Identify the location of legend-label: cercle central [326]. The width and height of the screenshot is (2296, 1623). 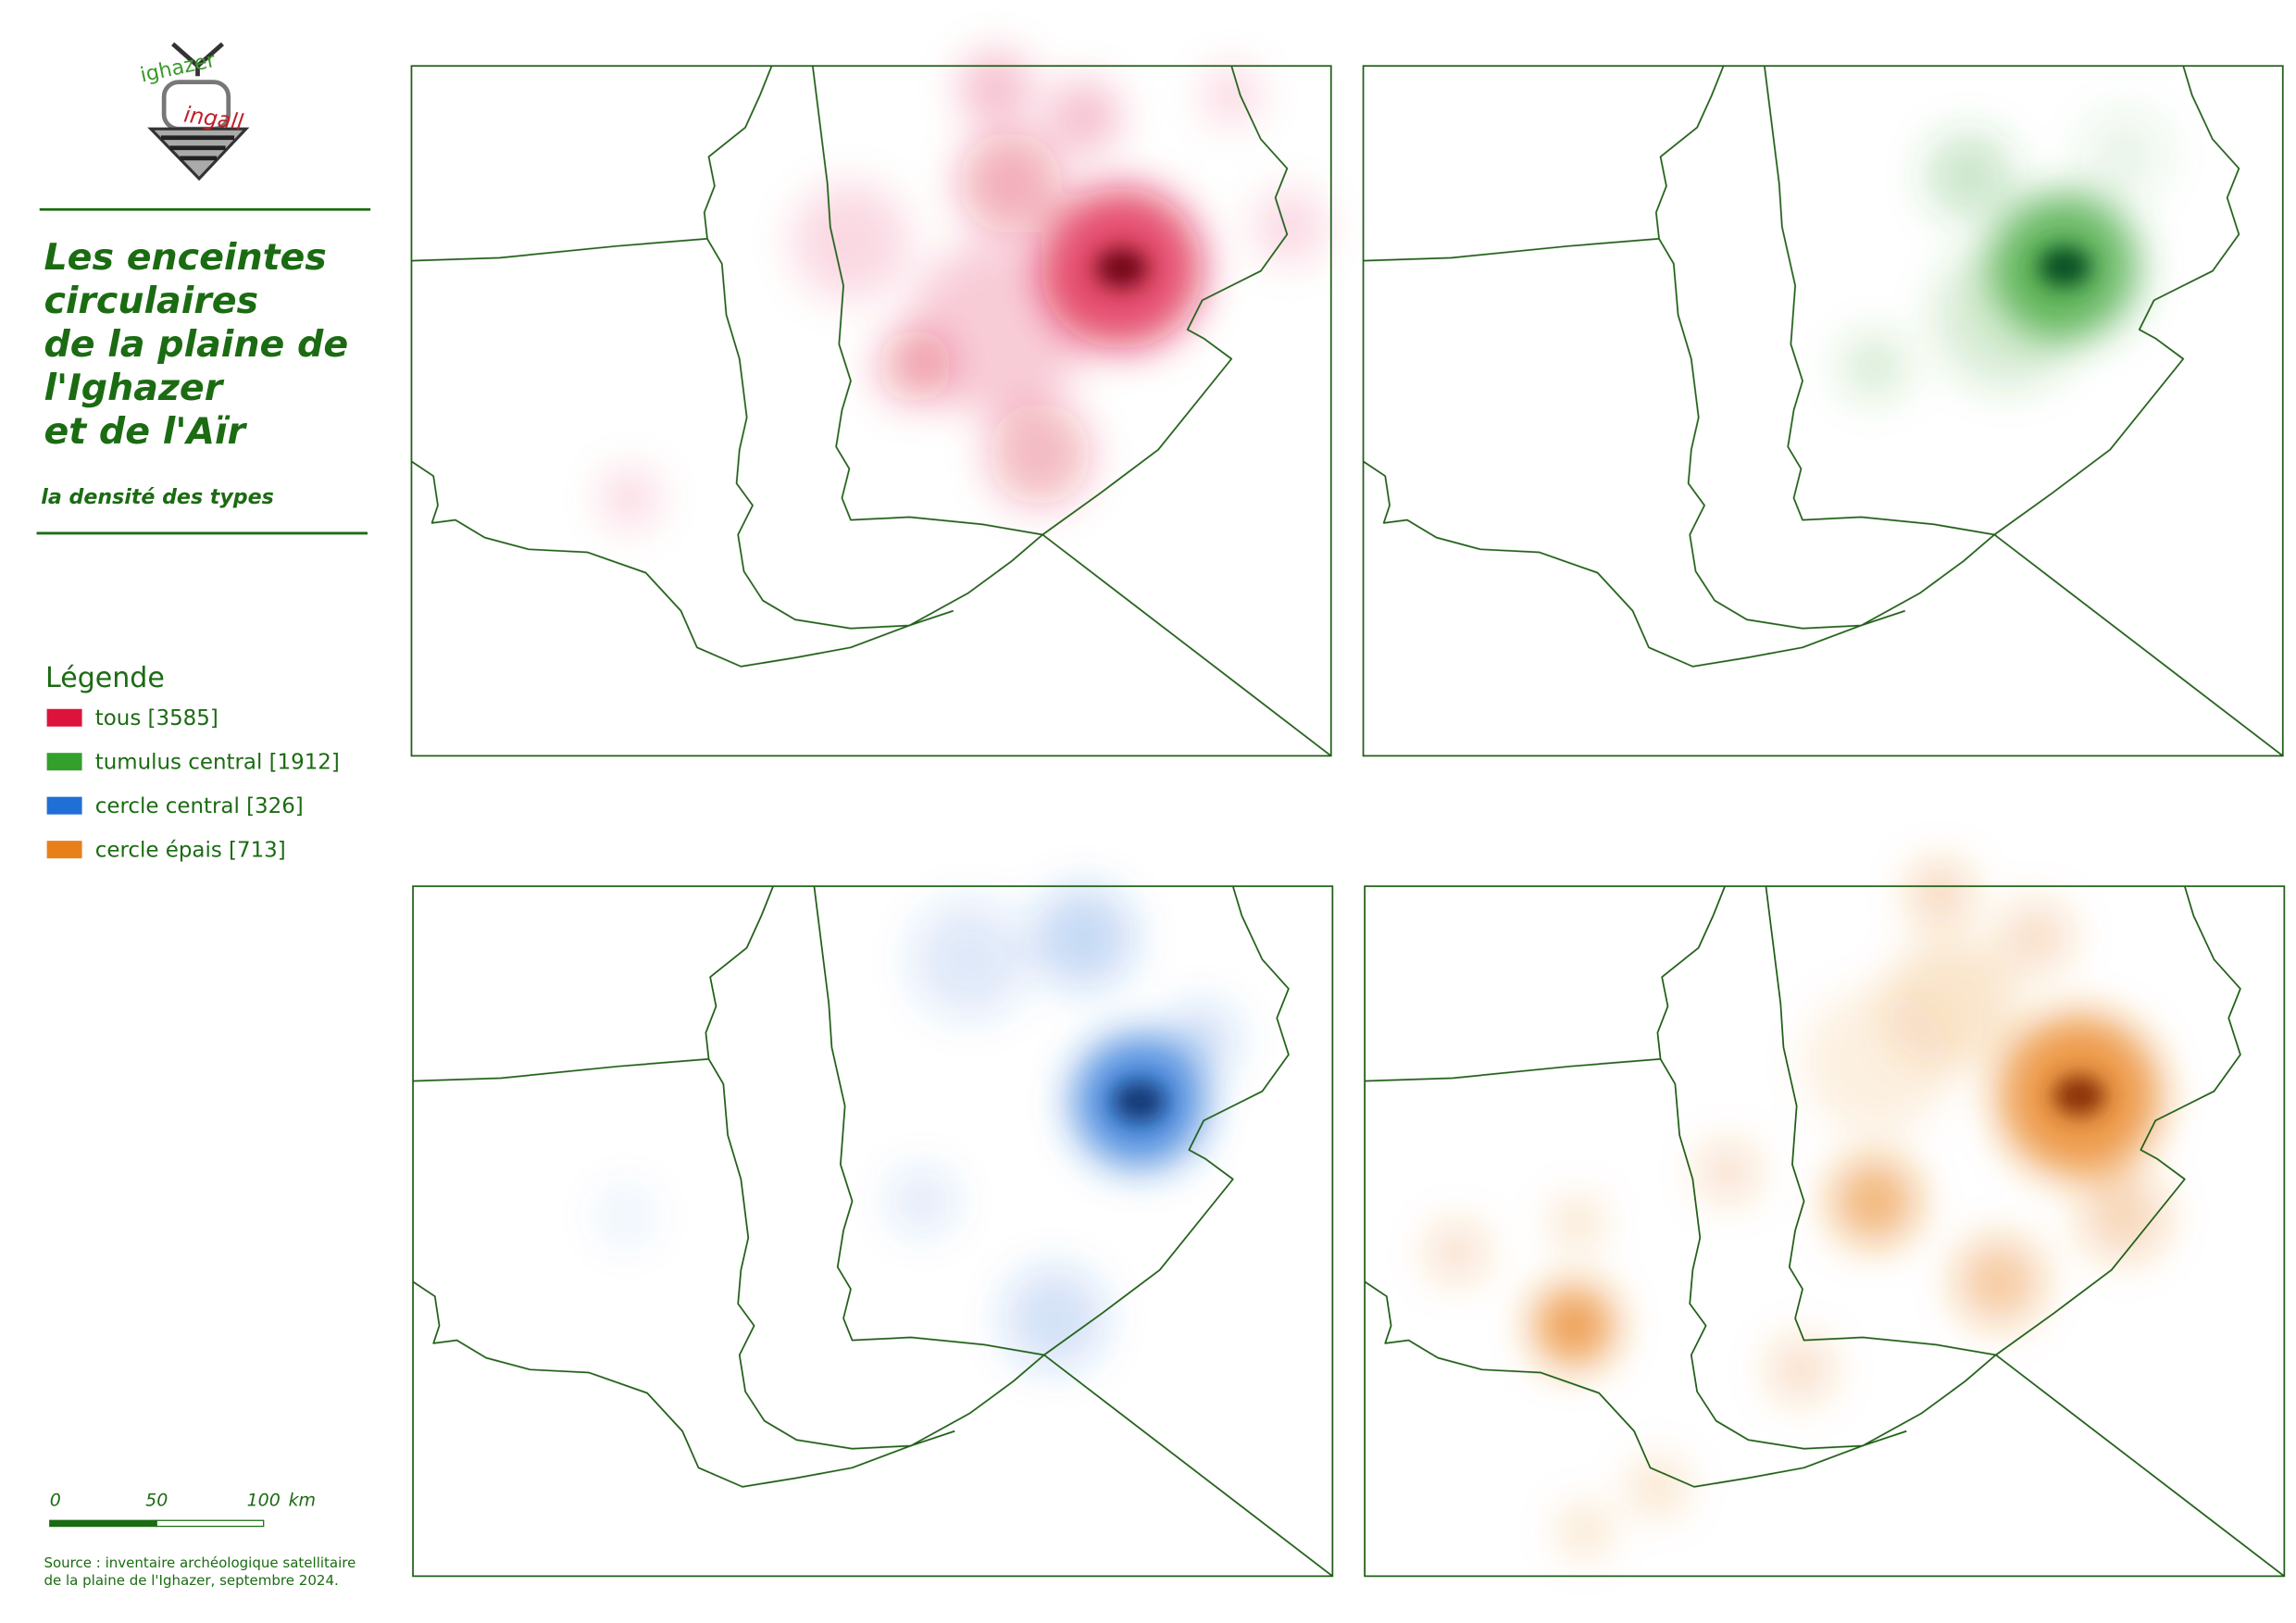
(199, 806).